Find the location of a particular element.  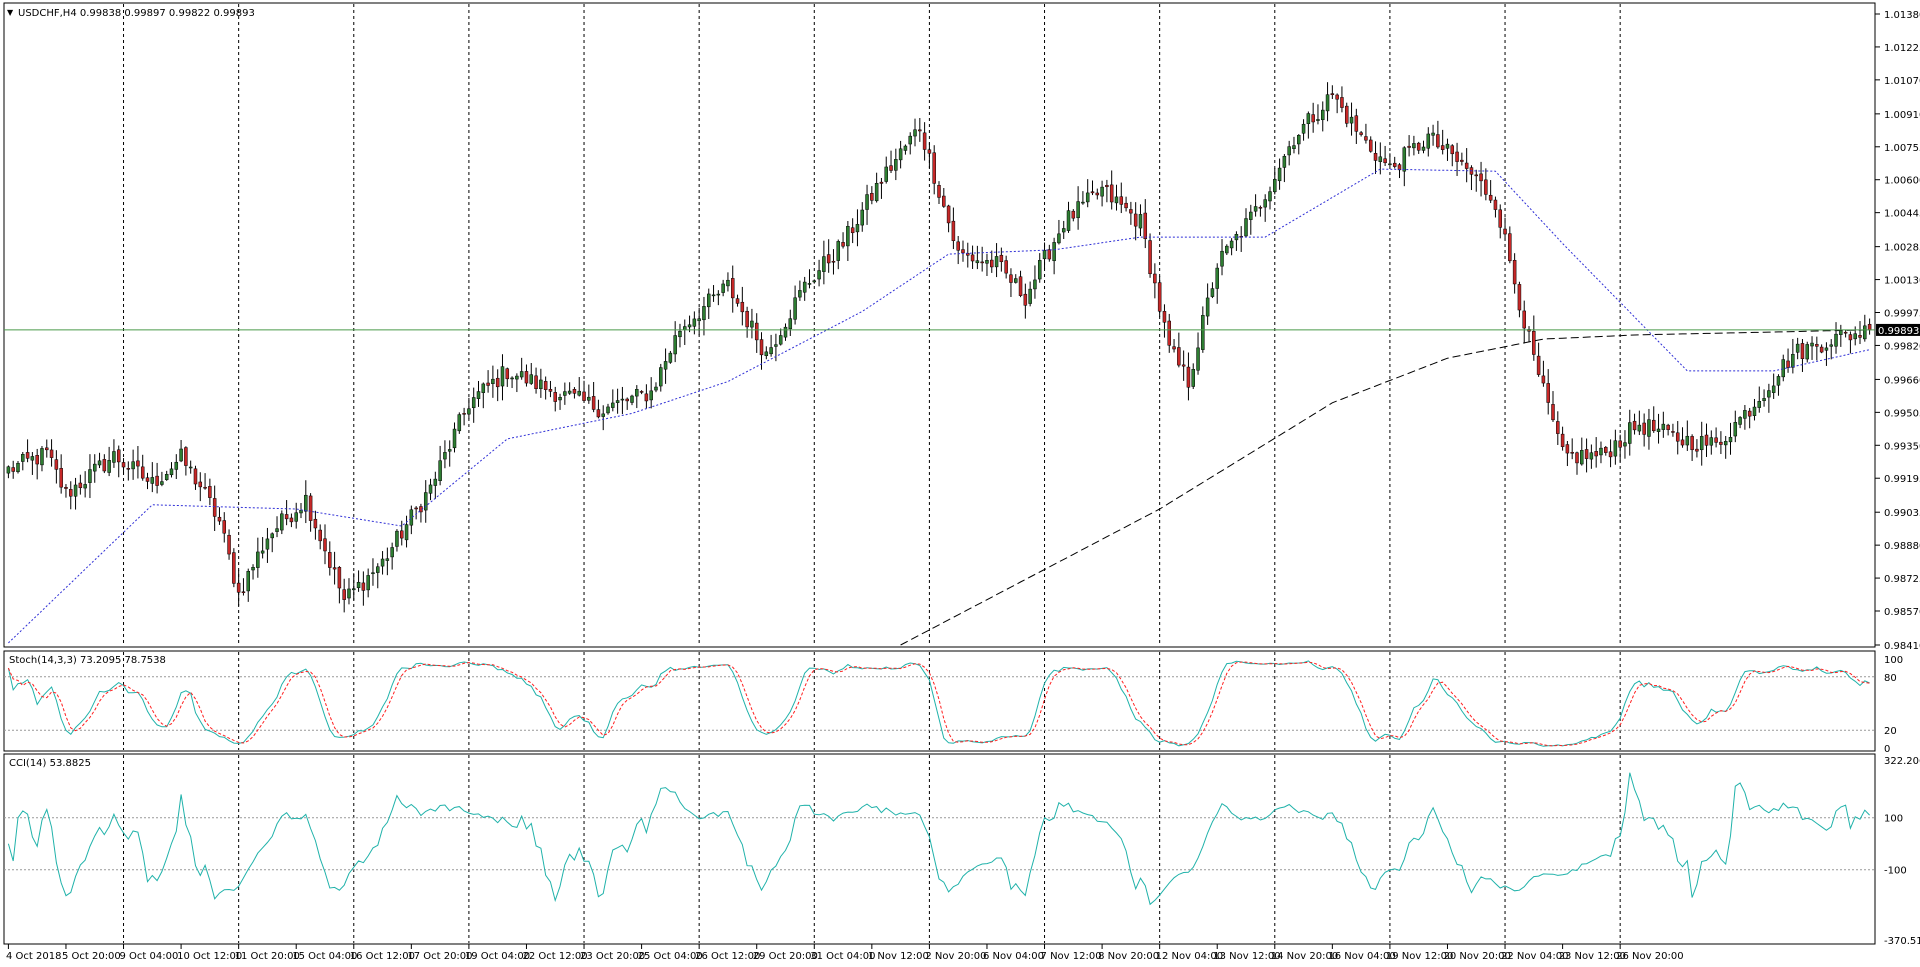

chart-collapse-icon: ▼ is located at coordinates (10, 12).